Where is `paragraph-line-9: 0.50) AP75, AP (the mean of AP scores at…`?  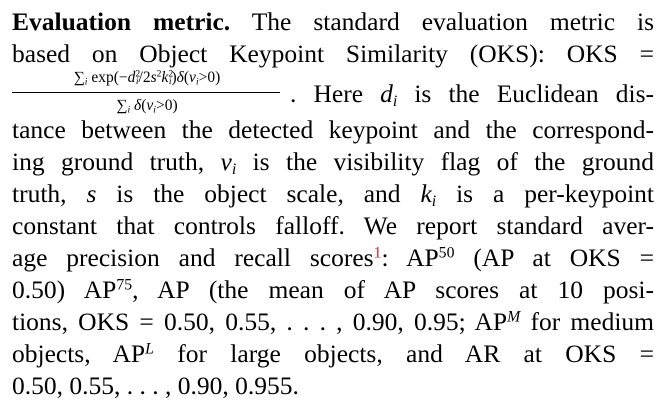 paragraph-line-9: 0.50) AP75, AP (the mean of AP scores at… is located at coordinates (333, 289).